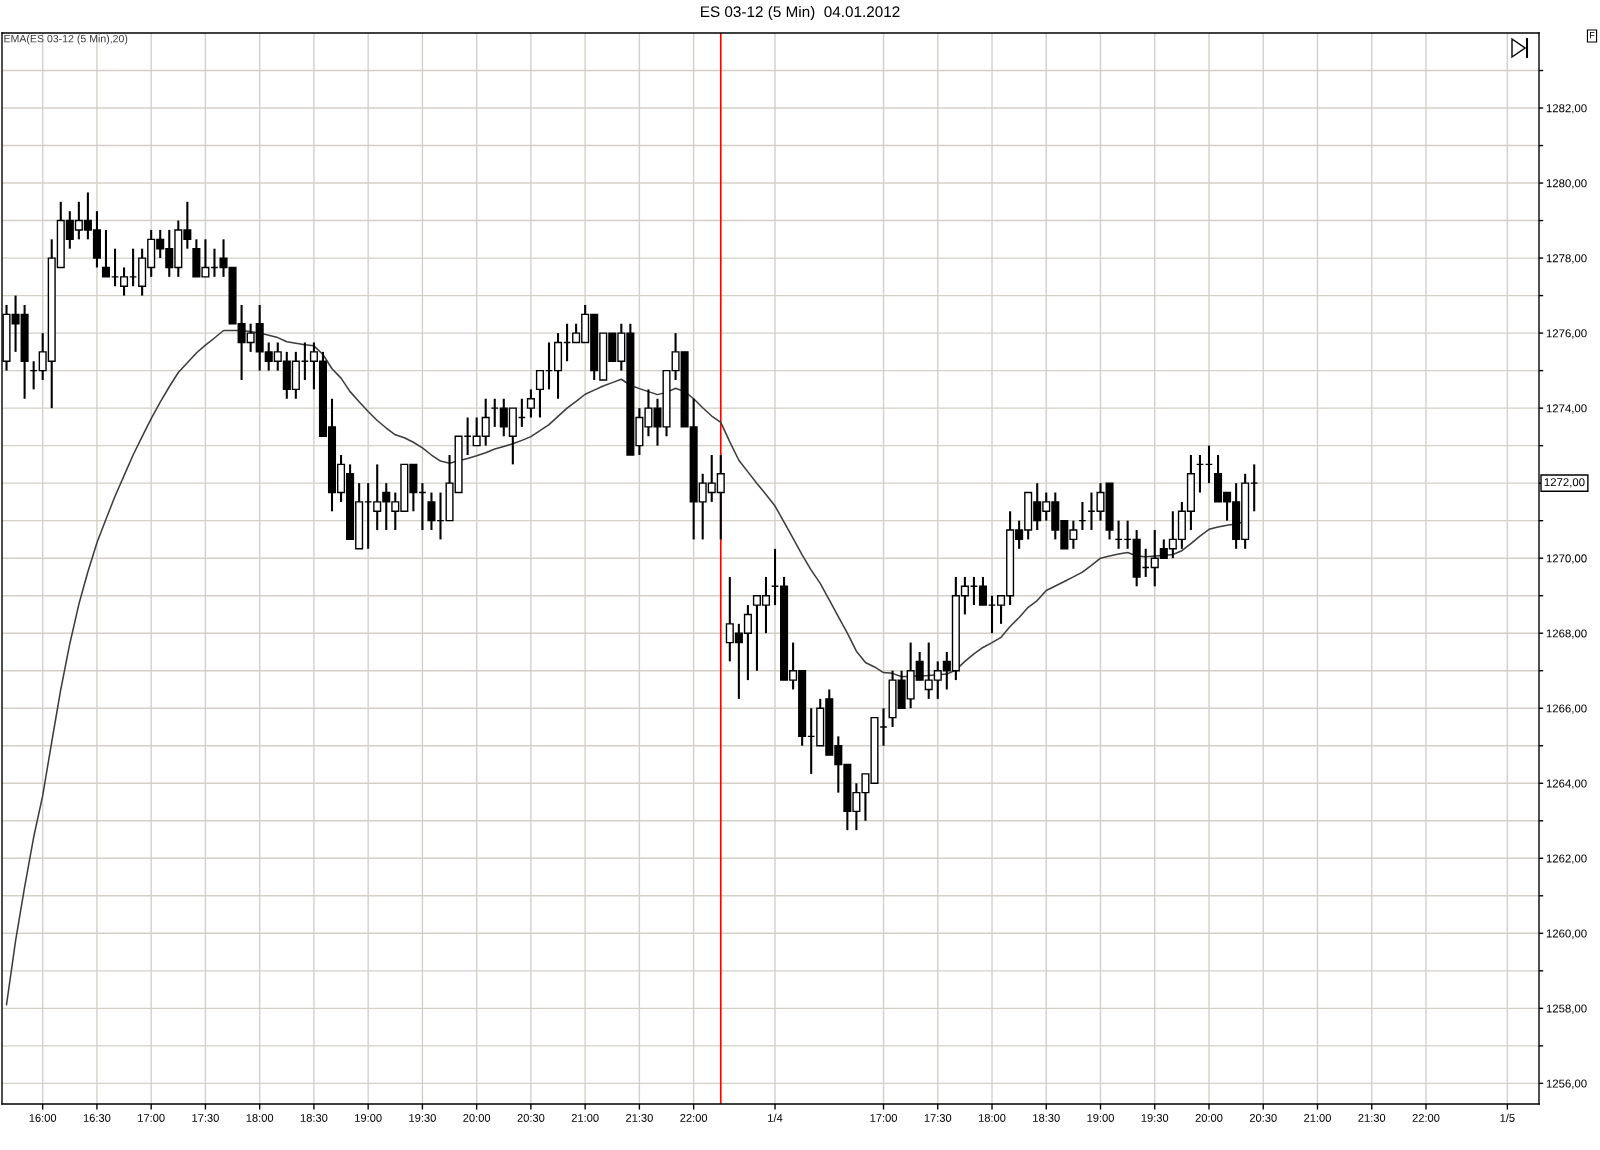 The width and height of the screenshot is (1600, 1150). Describe the element at coordinates (66, 39) in the screenshot. I see `text: EMA(ES 03-12 (5 Min),20)` at that location.